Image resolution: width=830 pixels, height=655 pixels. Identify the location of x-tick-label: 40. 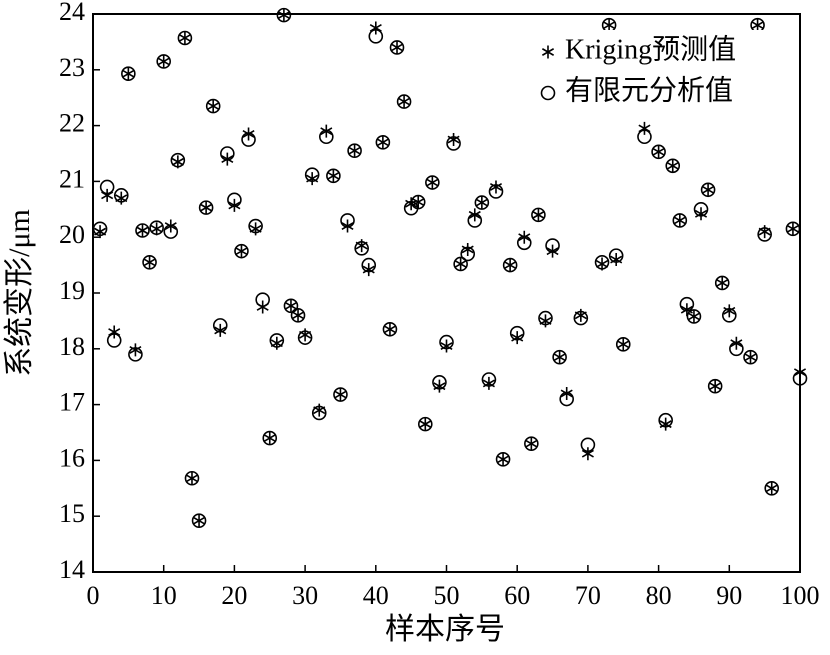
(376, 595).